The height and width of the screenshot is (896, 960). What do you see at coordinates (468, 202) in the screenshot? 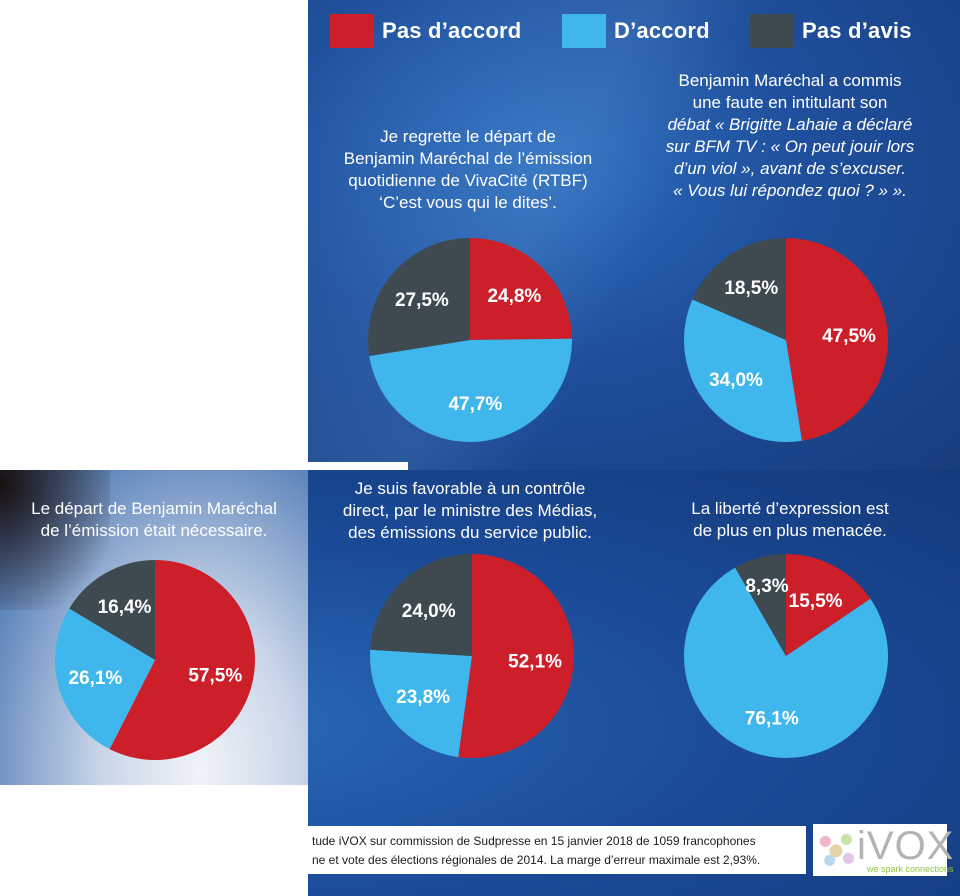
I see `question-1-line: ‘C’est vous qui le dites’.` at bounding box center [468, 202].